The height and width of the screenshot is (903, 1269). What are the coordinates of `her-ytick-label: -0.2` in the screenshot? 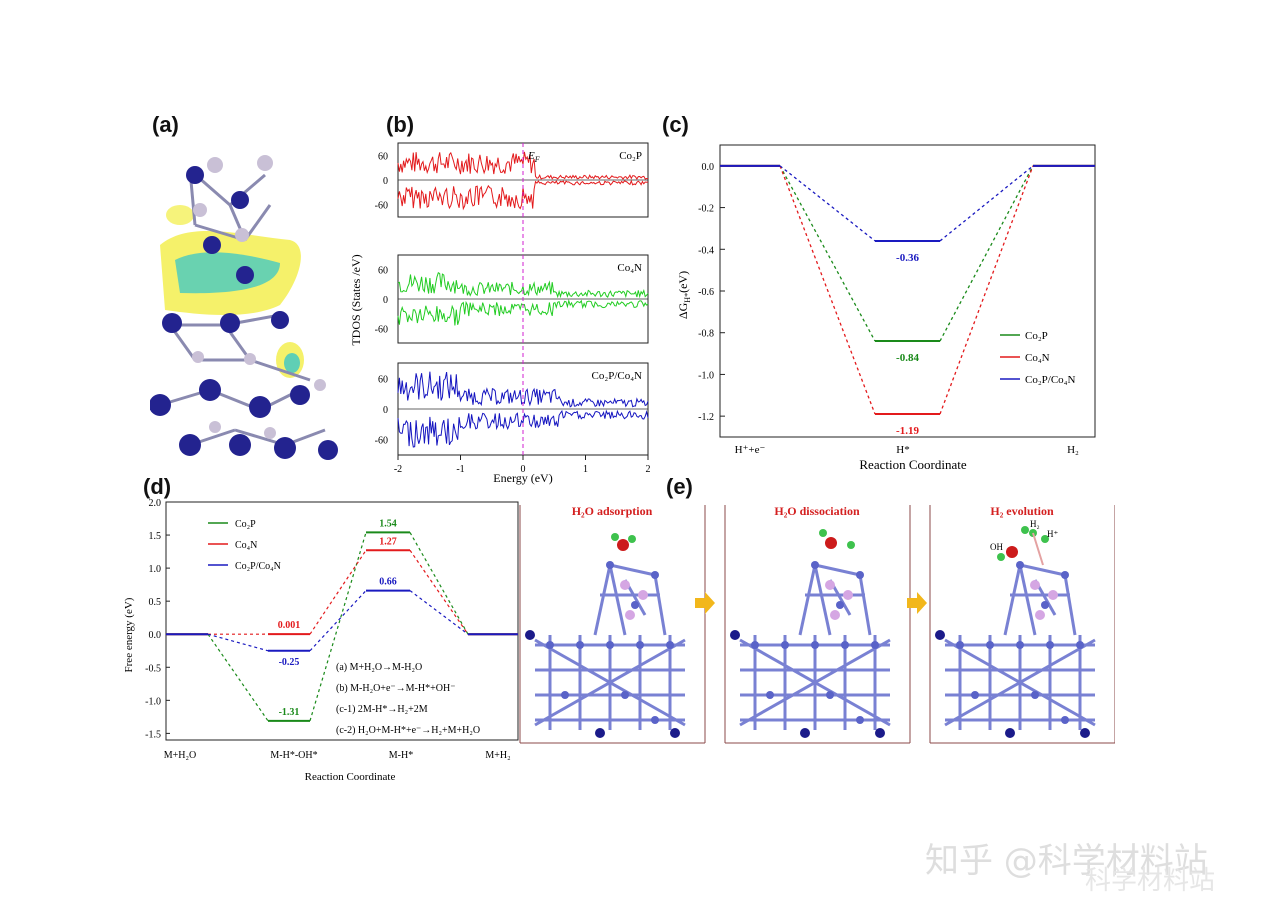 It's located at (706, 209).